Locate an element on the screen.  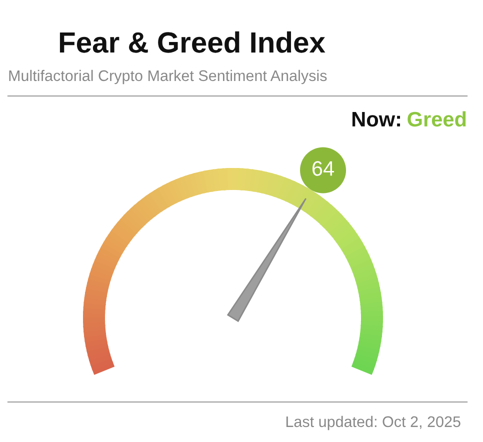
text: Fear & Greed Index is located at coordinates (193, 42).